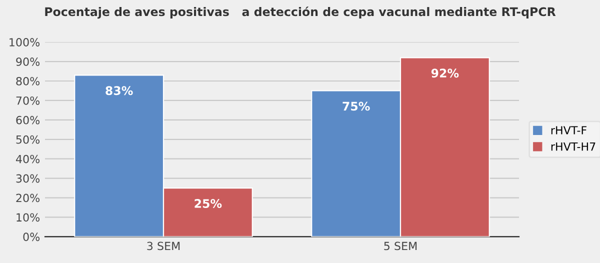 This screenshot has height=263, width=600. Describe the element at coordinates (163, 246) in the screenshot. I see `x-tick-label: 3 SEM` at that location.